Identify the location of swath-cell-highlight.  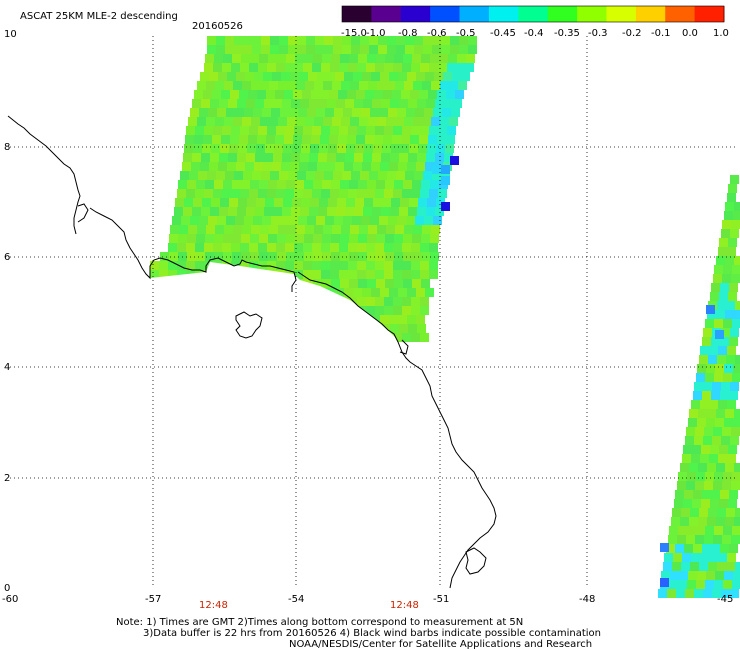
(445, 206).